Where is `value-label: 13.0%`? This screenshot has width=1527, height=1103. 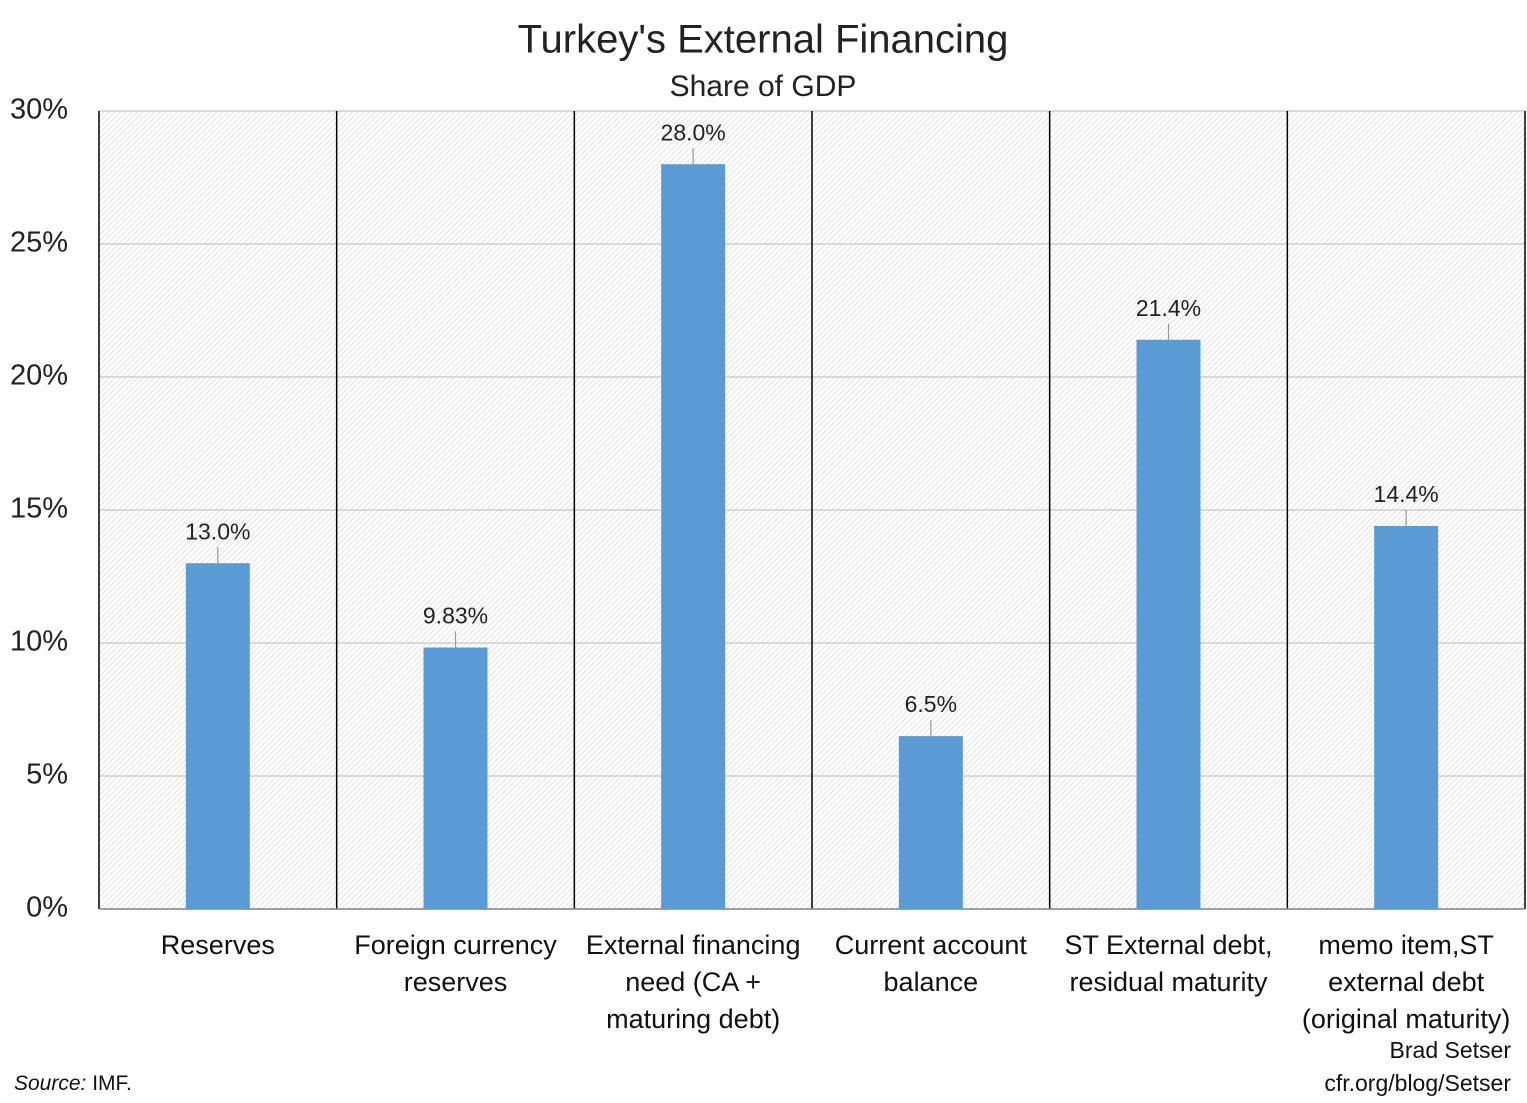
value-label: 13.0% is located at coordinates (217, 531).